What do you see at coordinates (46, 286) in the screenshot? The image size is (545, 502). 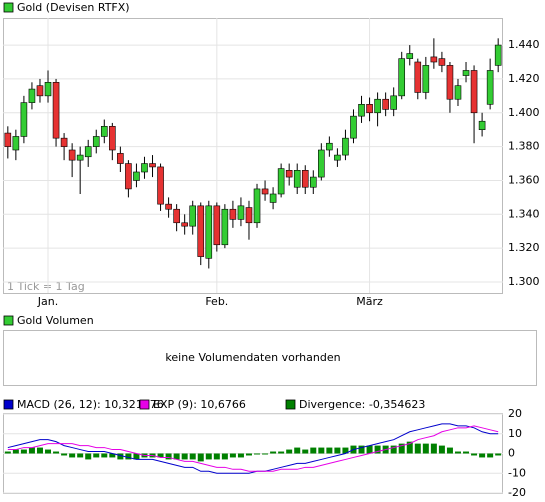 I see `tick-note: 1 Tick = 1 Tag` at bounding box center [46, 286].